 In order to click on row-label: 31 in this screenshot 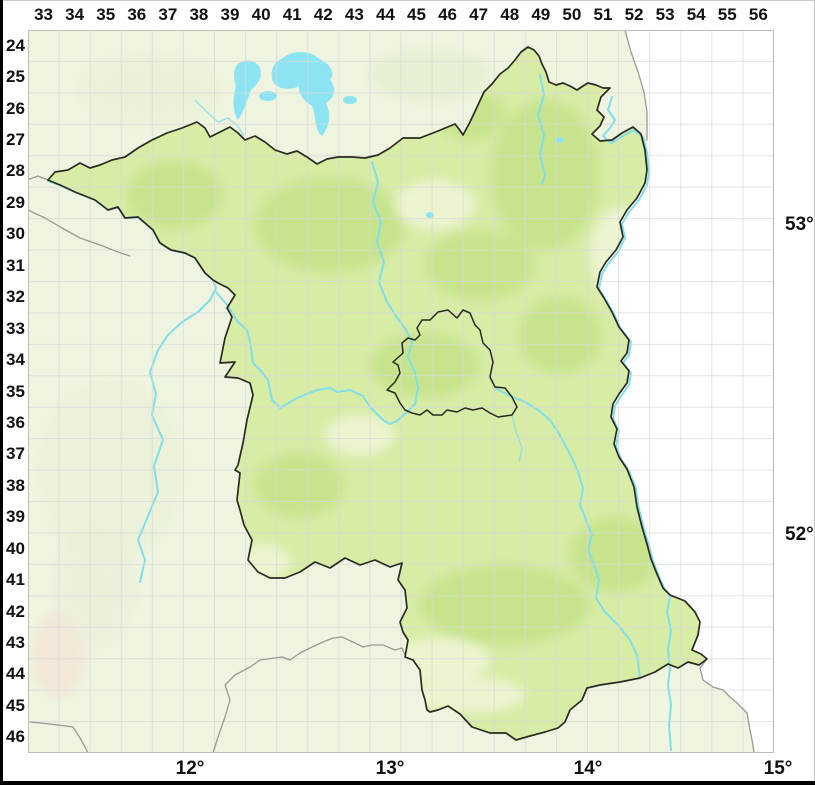, I will do `click(15, 265)`.